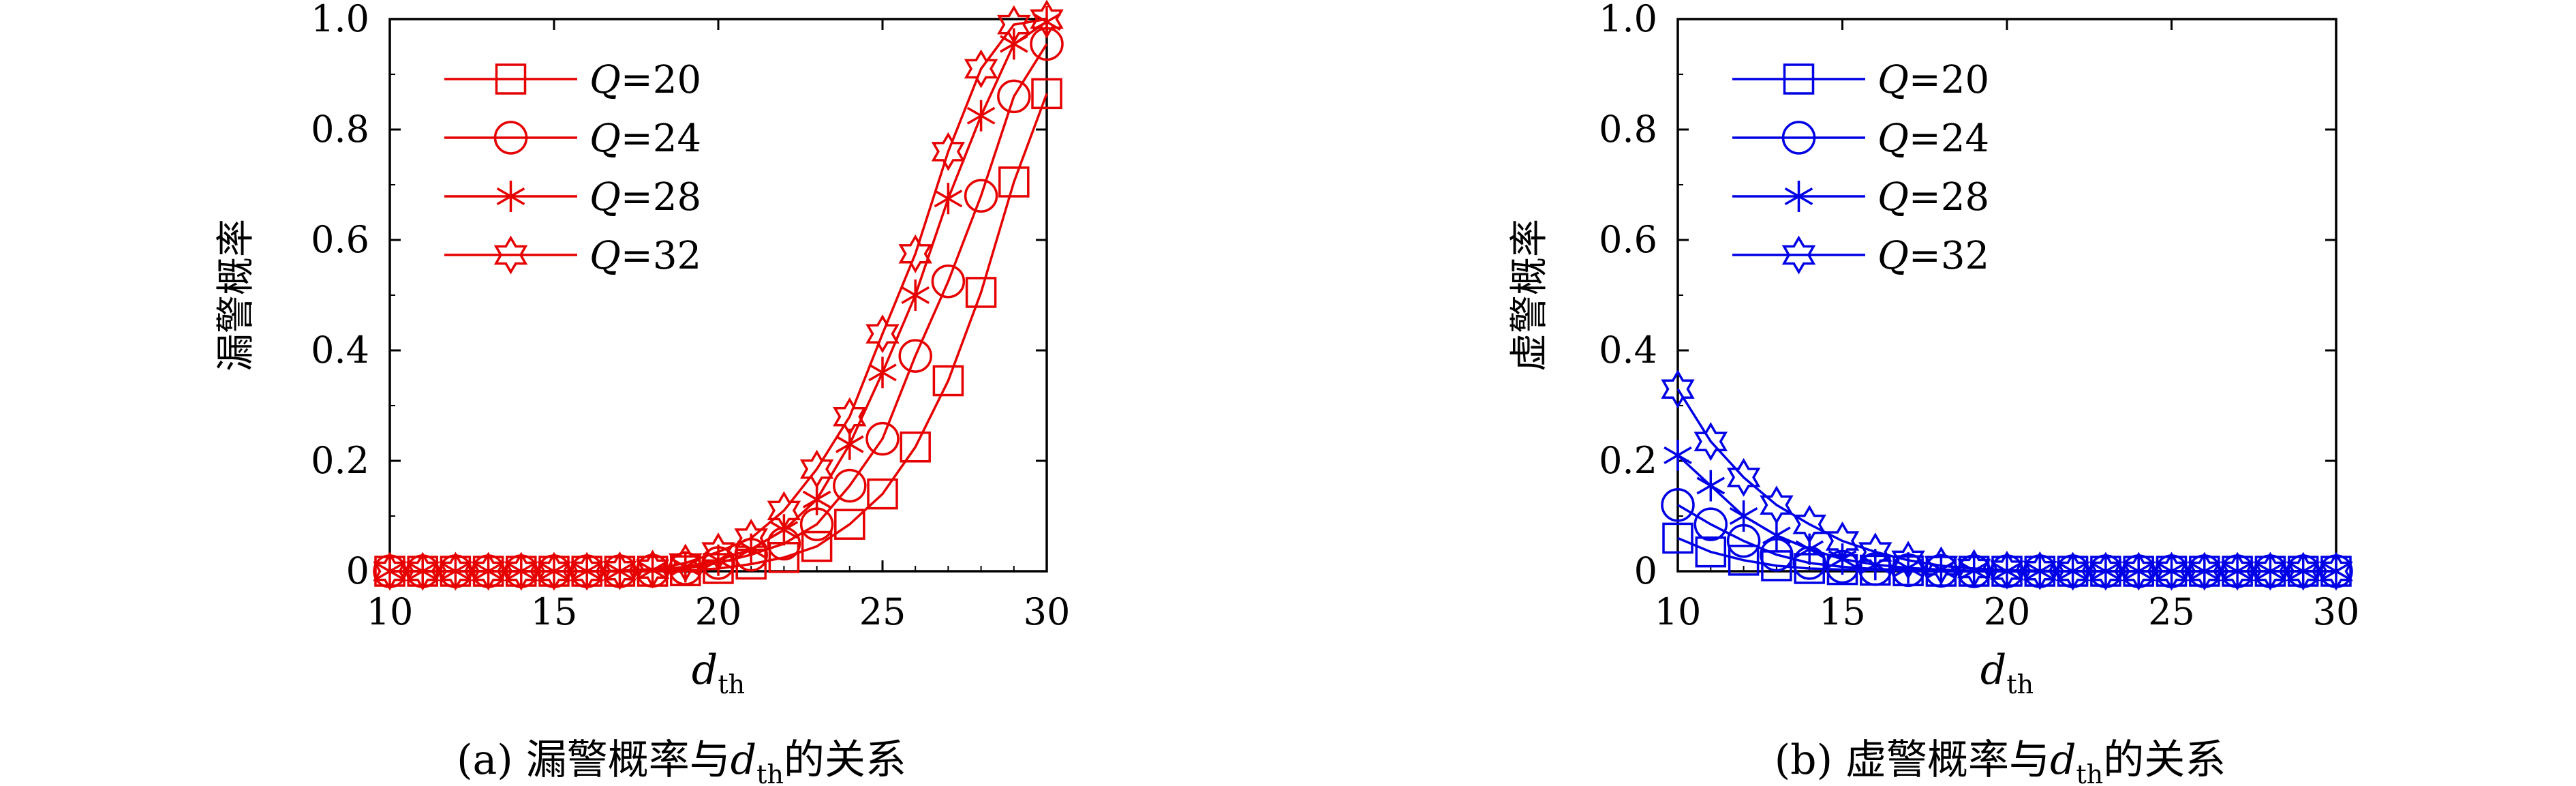 The width and height of the screenshot is (2576, 786). Describe the element at coordinates (1949, 256) in the screenshot. I see `legend-label-val-b-3: =32` at that location.